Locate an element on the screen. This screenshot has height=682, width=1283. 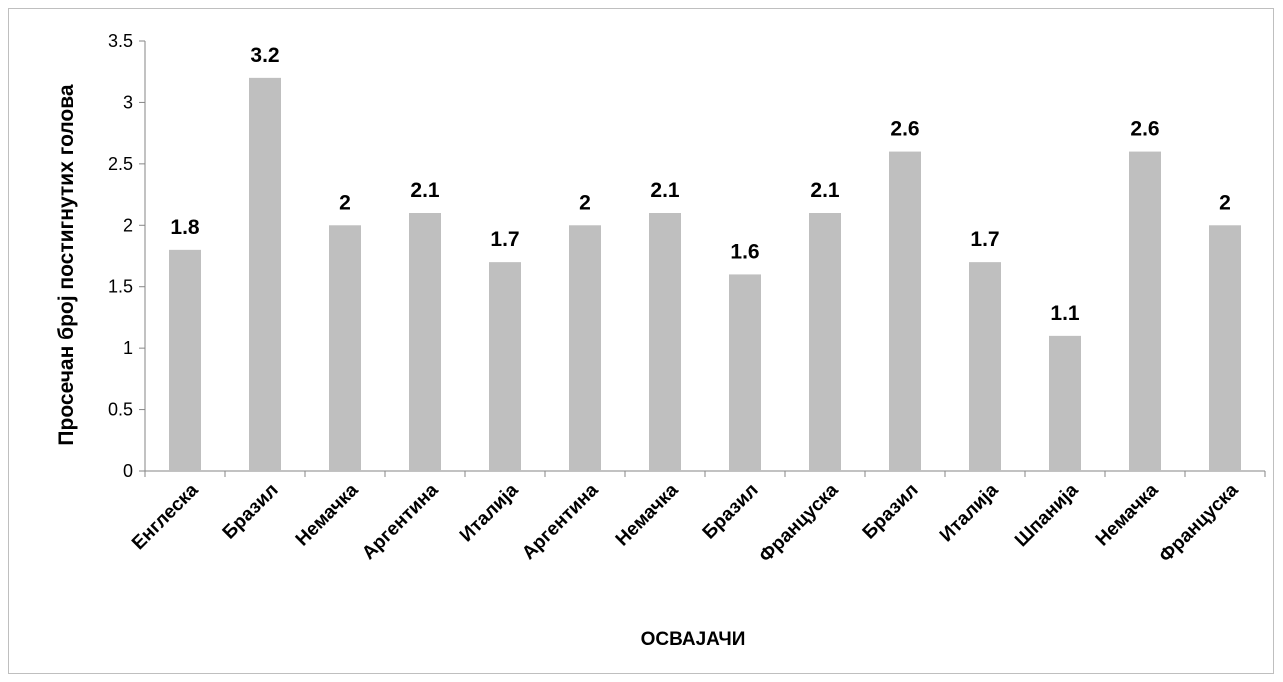
y-tick-label: 1 is located at coordinates (128, 348).